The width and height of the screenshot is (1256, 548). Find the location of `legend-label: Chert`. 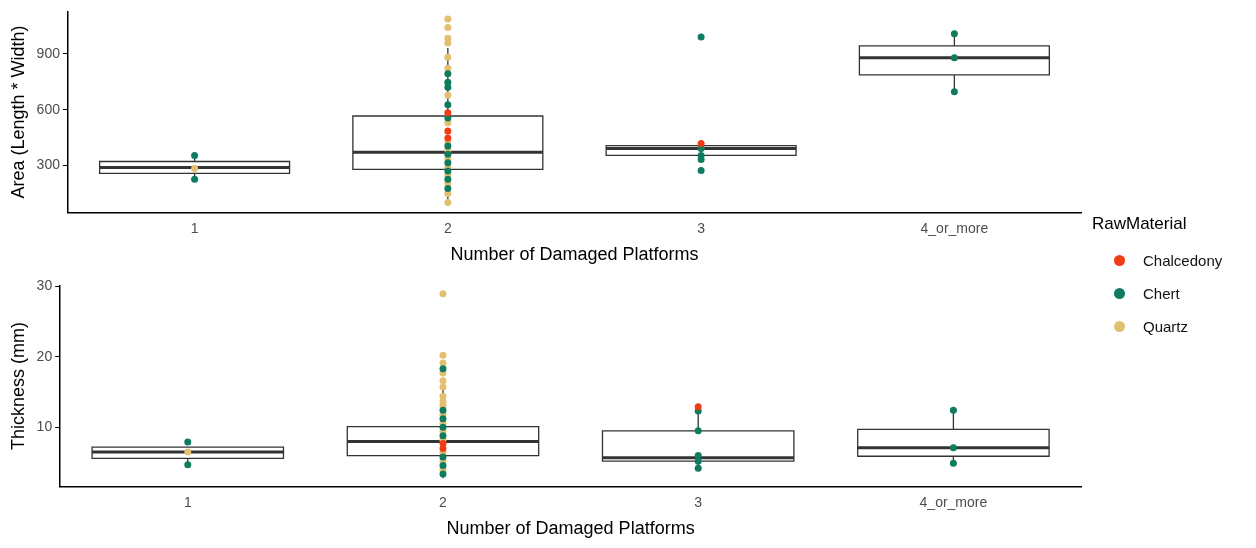

legend-label: Chert is located at coordinates (1161, 293).